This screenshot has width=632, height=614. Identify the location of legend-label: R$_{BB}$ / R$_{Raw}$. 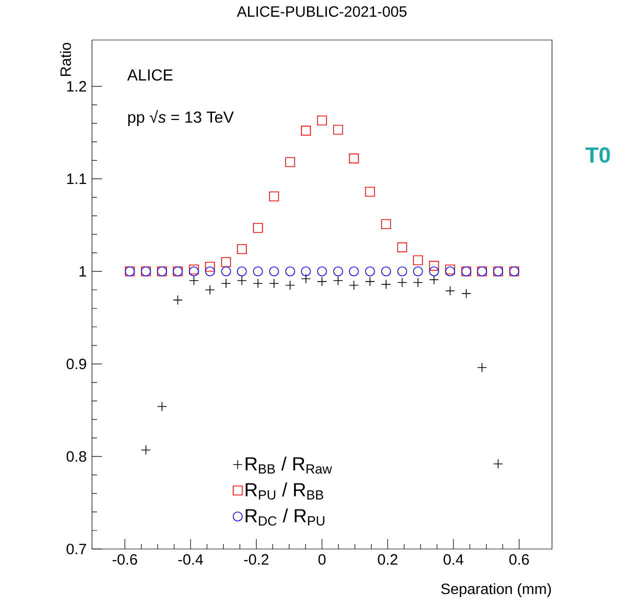
(289, 465).